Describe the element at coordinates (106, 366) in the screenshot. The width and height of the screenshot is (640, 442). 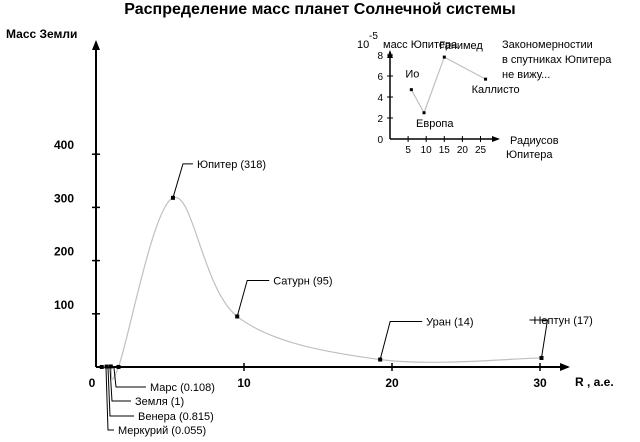
I see `planet-2-marker` at that location.